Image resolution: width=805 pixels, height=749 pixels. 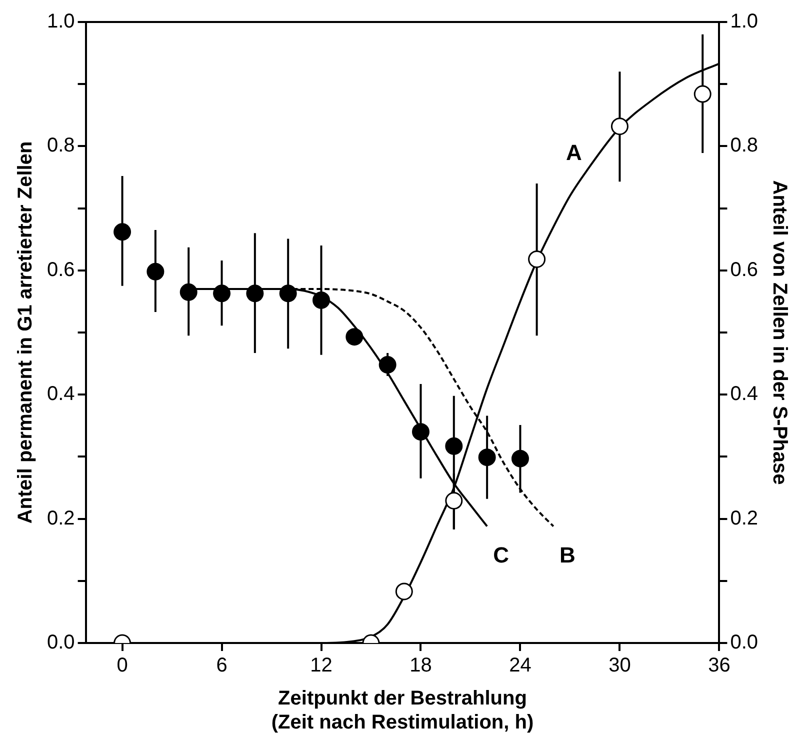 I want to click on x-tick-label: 24, so click(x=520, y=665).